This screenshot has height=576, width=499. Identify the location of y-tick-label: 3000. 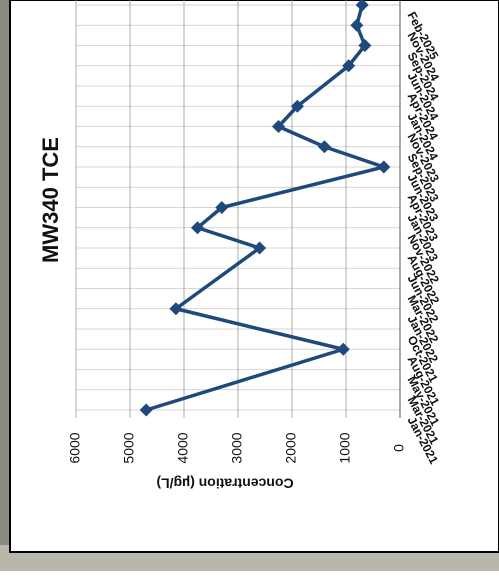
(237, 447).